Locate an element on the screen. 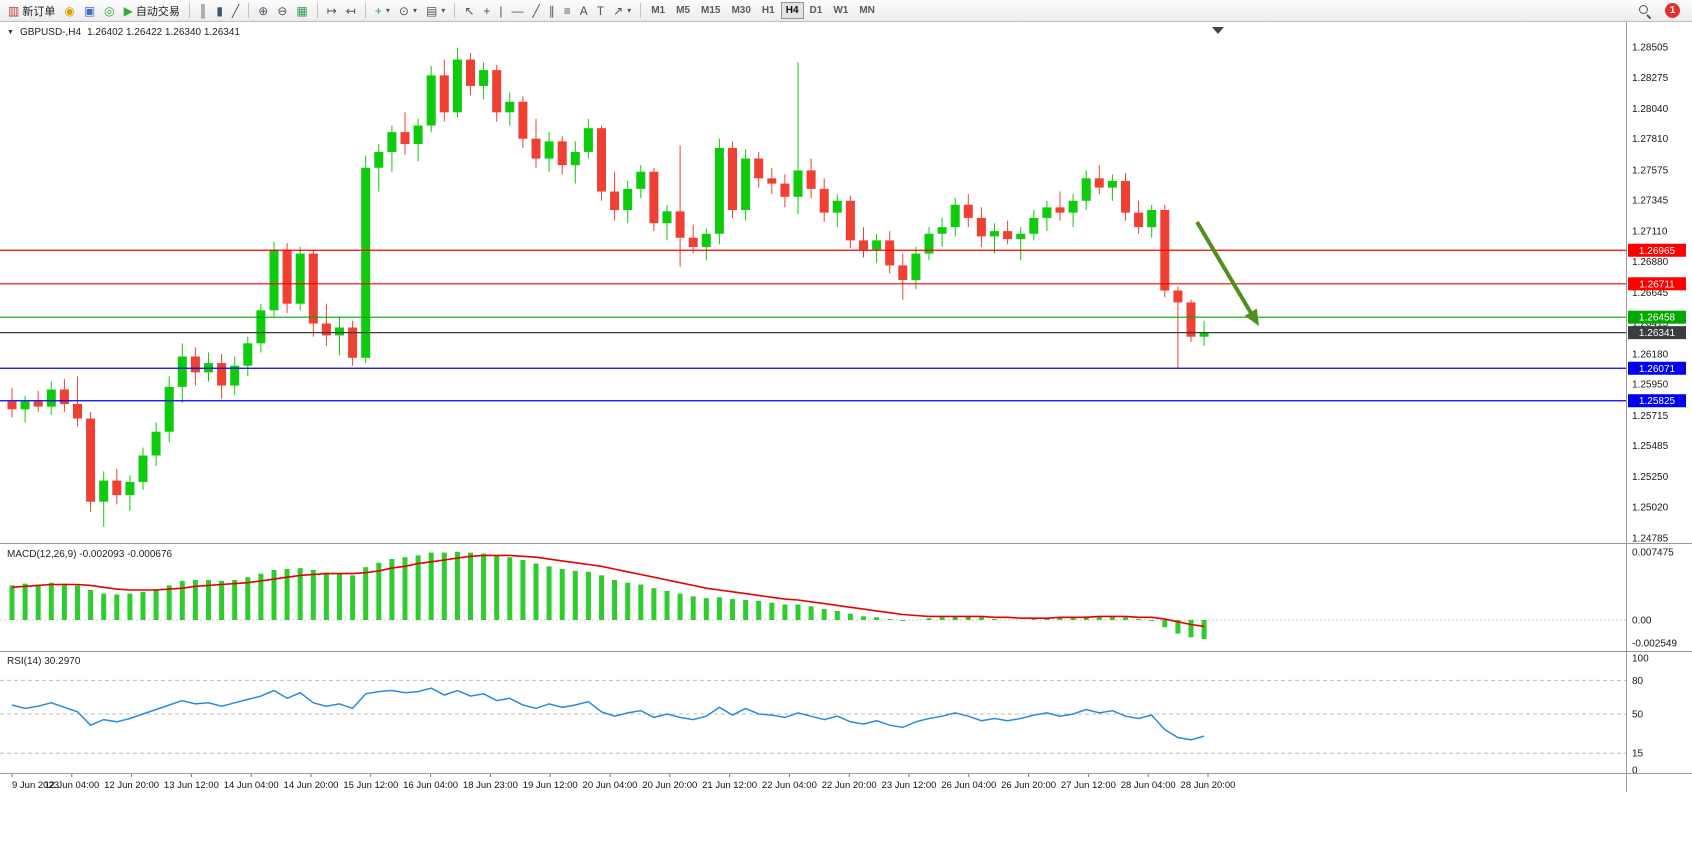 This screenshot has width=1692, height=846. timeframe-button-W1: W1 is located at coordinates (840, 10).